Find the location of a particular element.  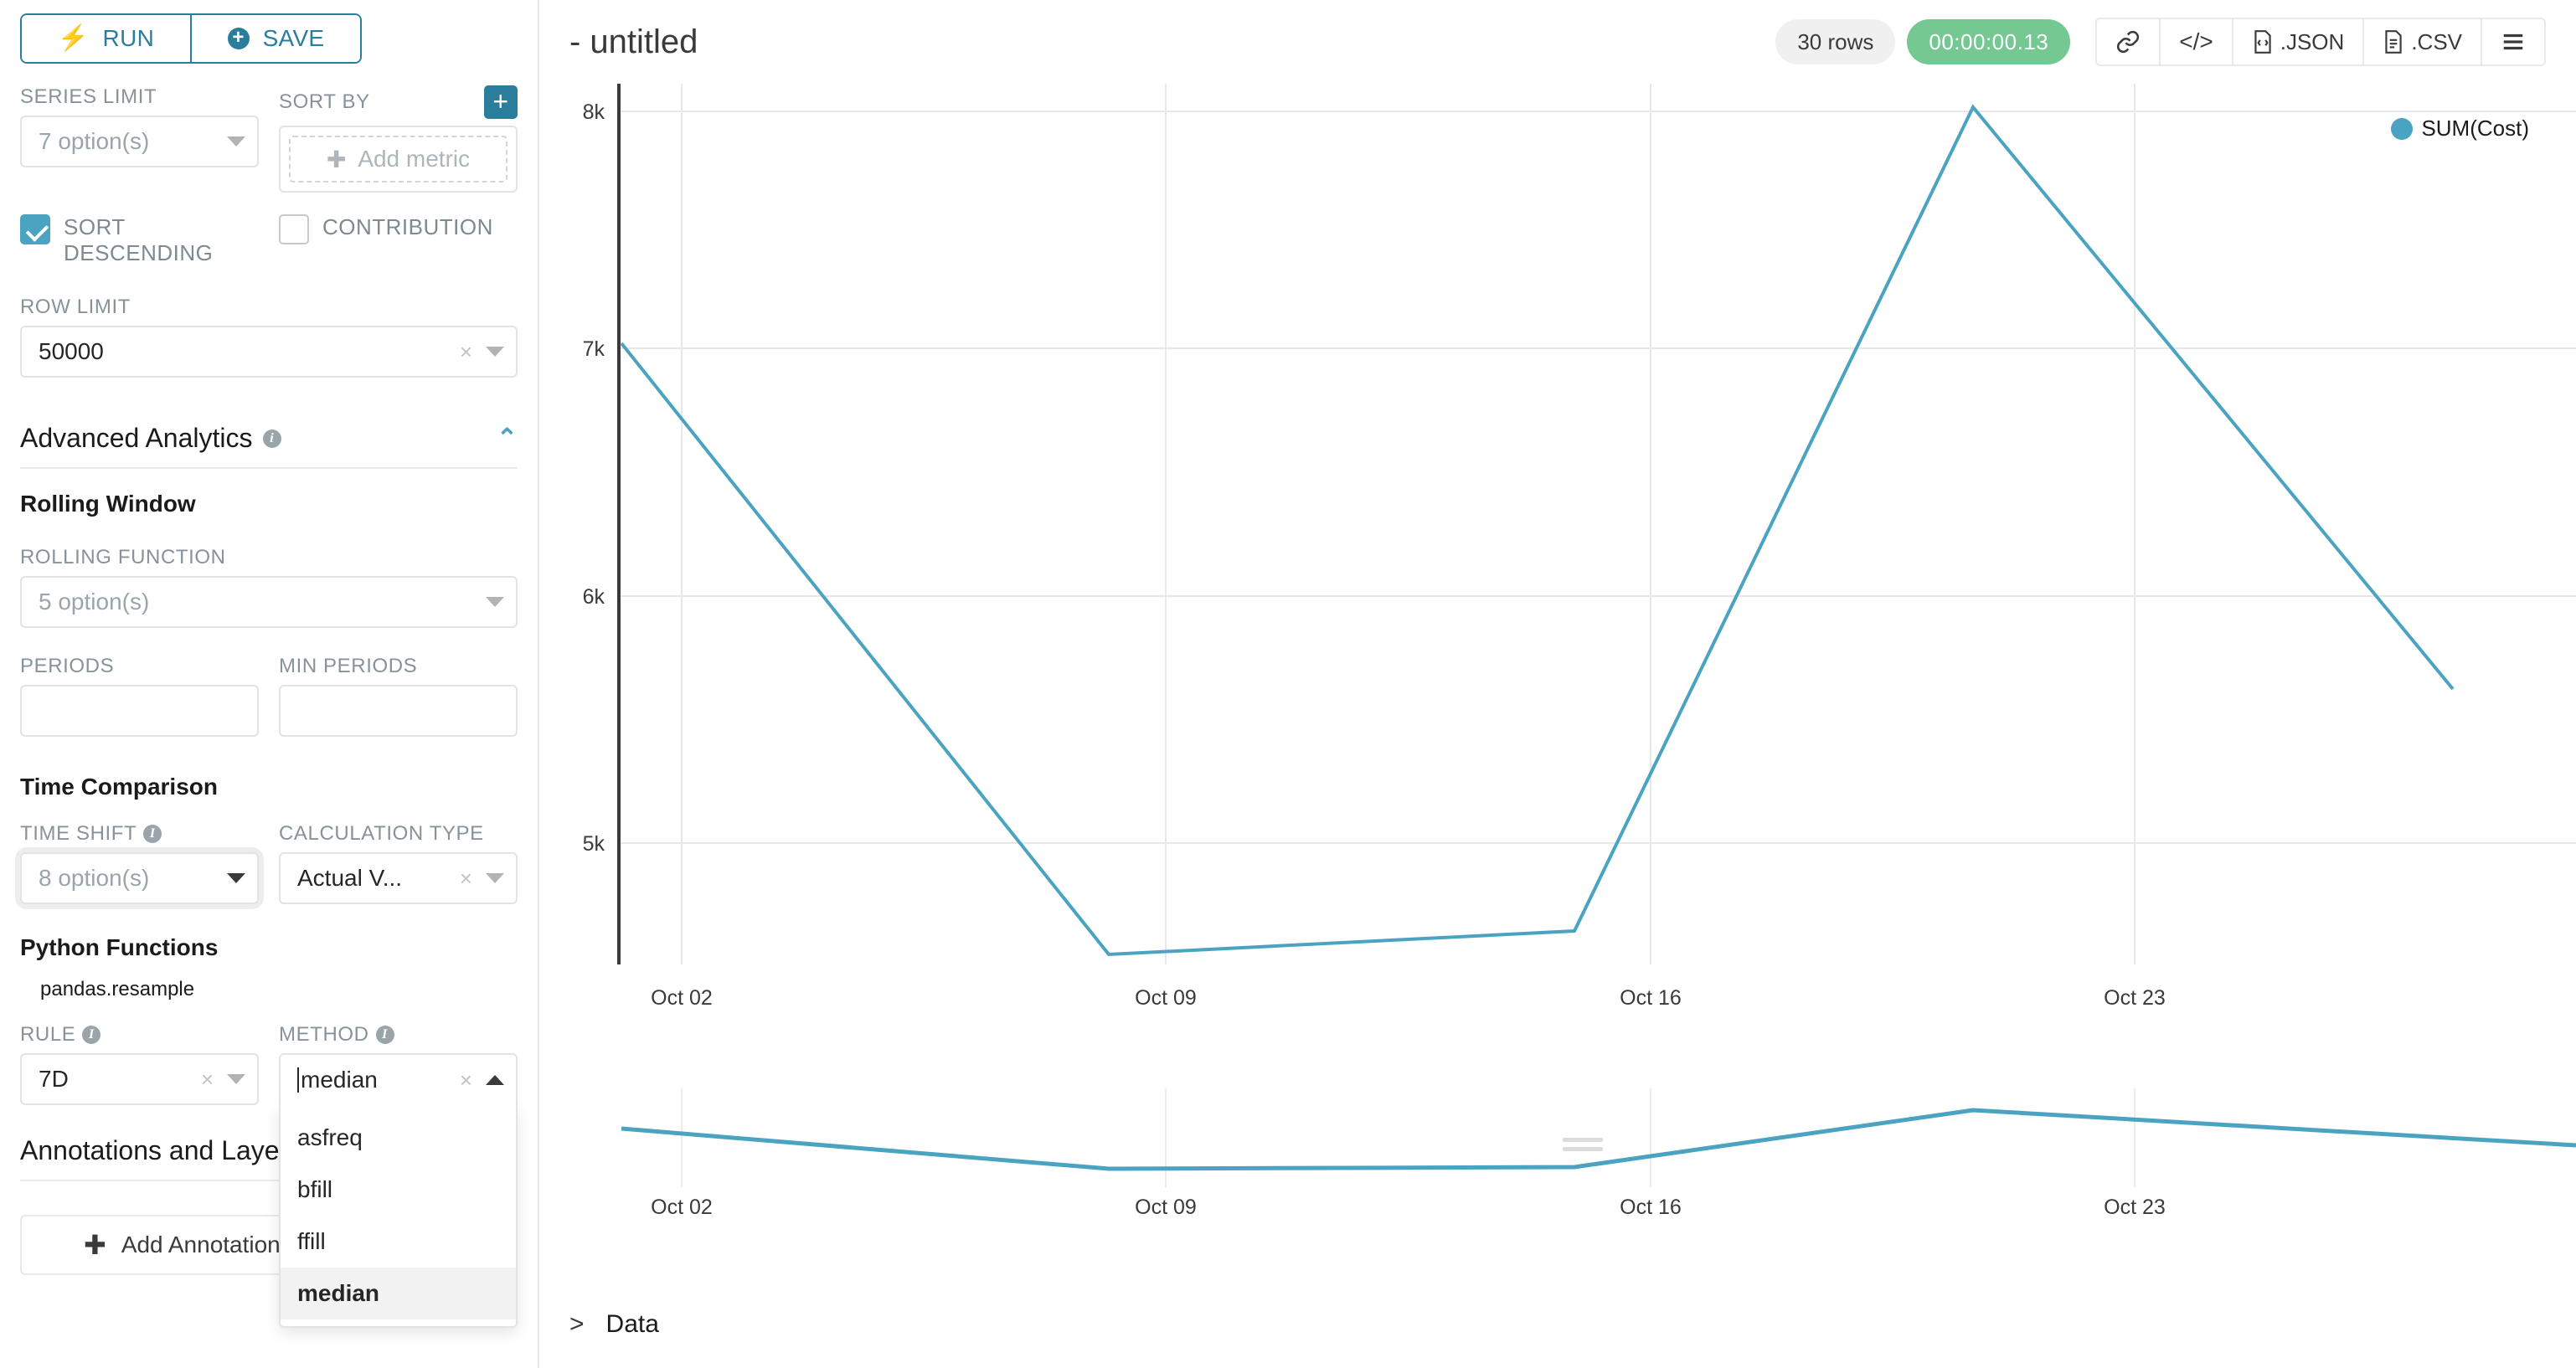

csv-file-icon is located at coordinates (2393, 42).